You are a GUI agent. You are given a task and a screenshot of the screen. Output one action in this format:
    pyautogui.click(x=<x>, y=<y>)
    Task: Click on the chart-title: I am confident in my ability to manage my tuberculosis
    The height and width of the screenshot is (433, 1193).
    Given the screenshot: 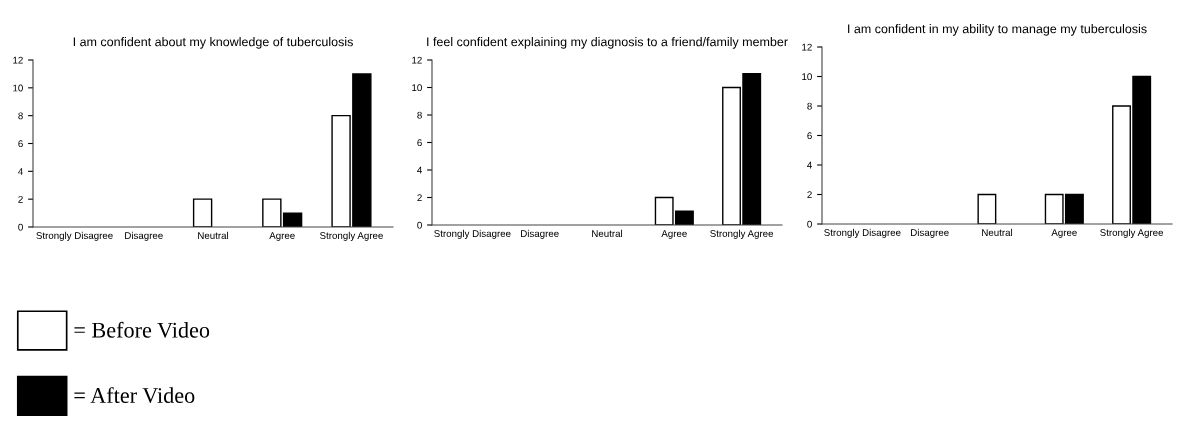 What is the action you would take?
    pyautogui.click(x=997, y=30)
    